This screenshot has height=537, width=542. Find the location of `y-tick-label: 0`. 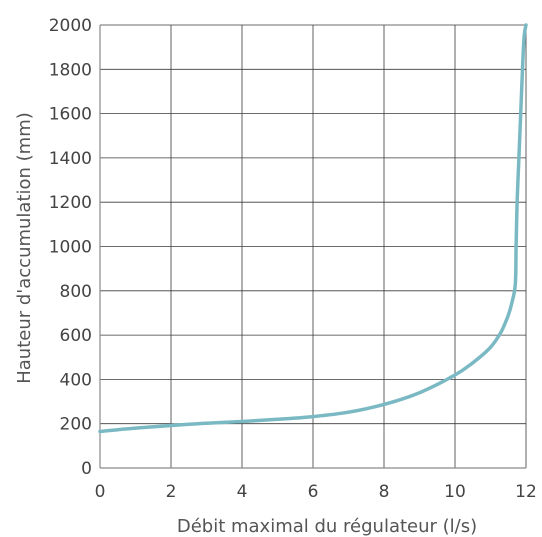

y-tick-label: 0 is located at coordinates (86, 469).